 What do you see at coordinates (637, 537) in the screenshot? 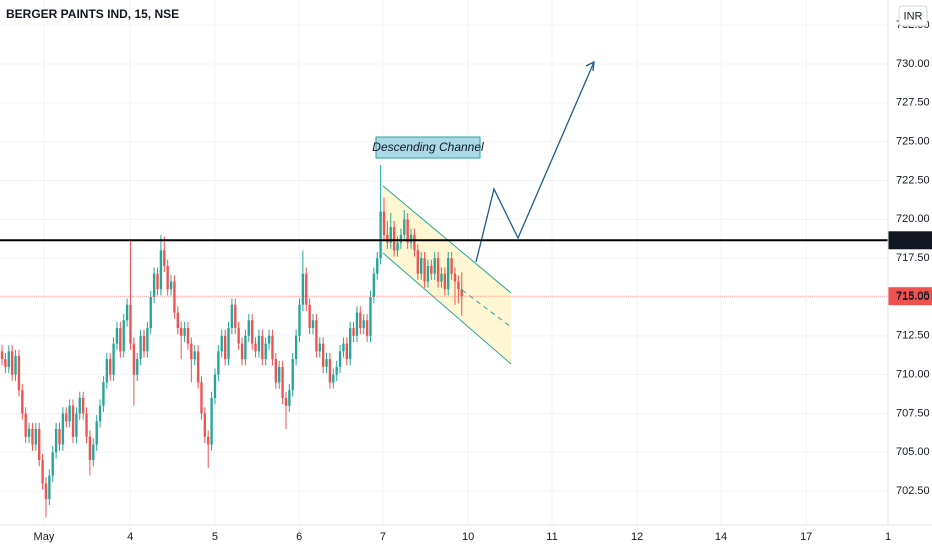
I see `x-tick-label: 12` at bounding box center [637, 537].